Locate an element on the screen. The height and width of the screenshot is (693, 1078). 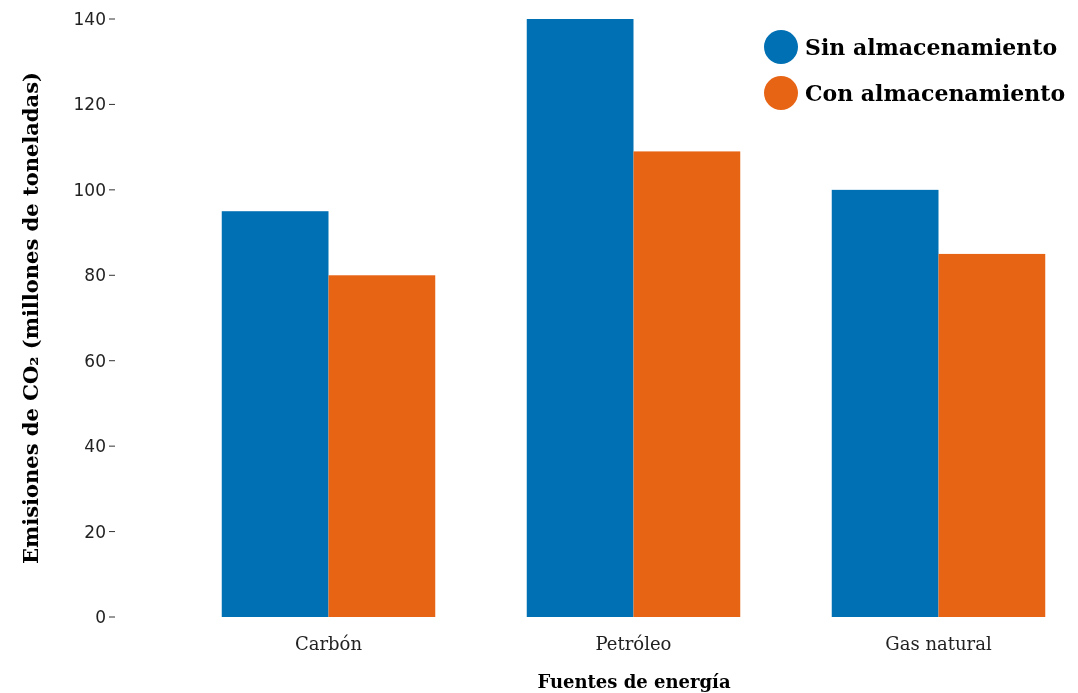
legend-label: Con almacenamiento is located at coordinates (935, 92).